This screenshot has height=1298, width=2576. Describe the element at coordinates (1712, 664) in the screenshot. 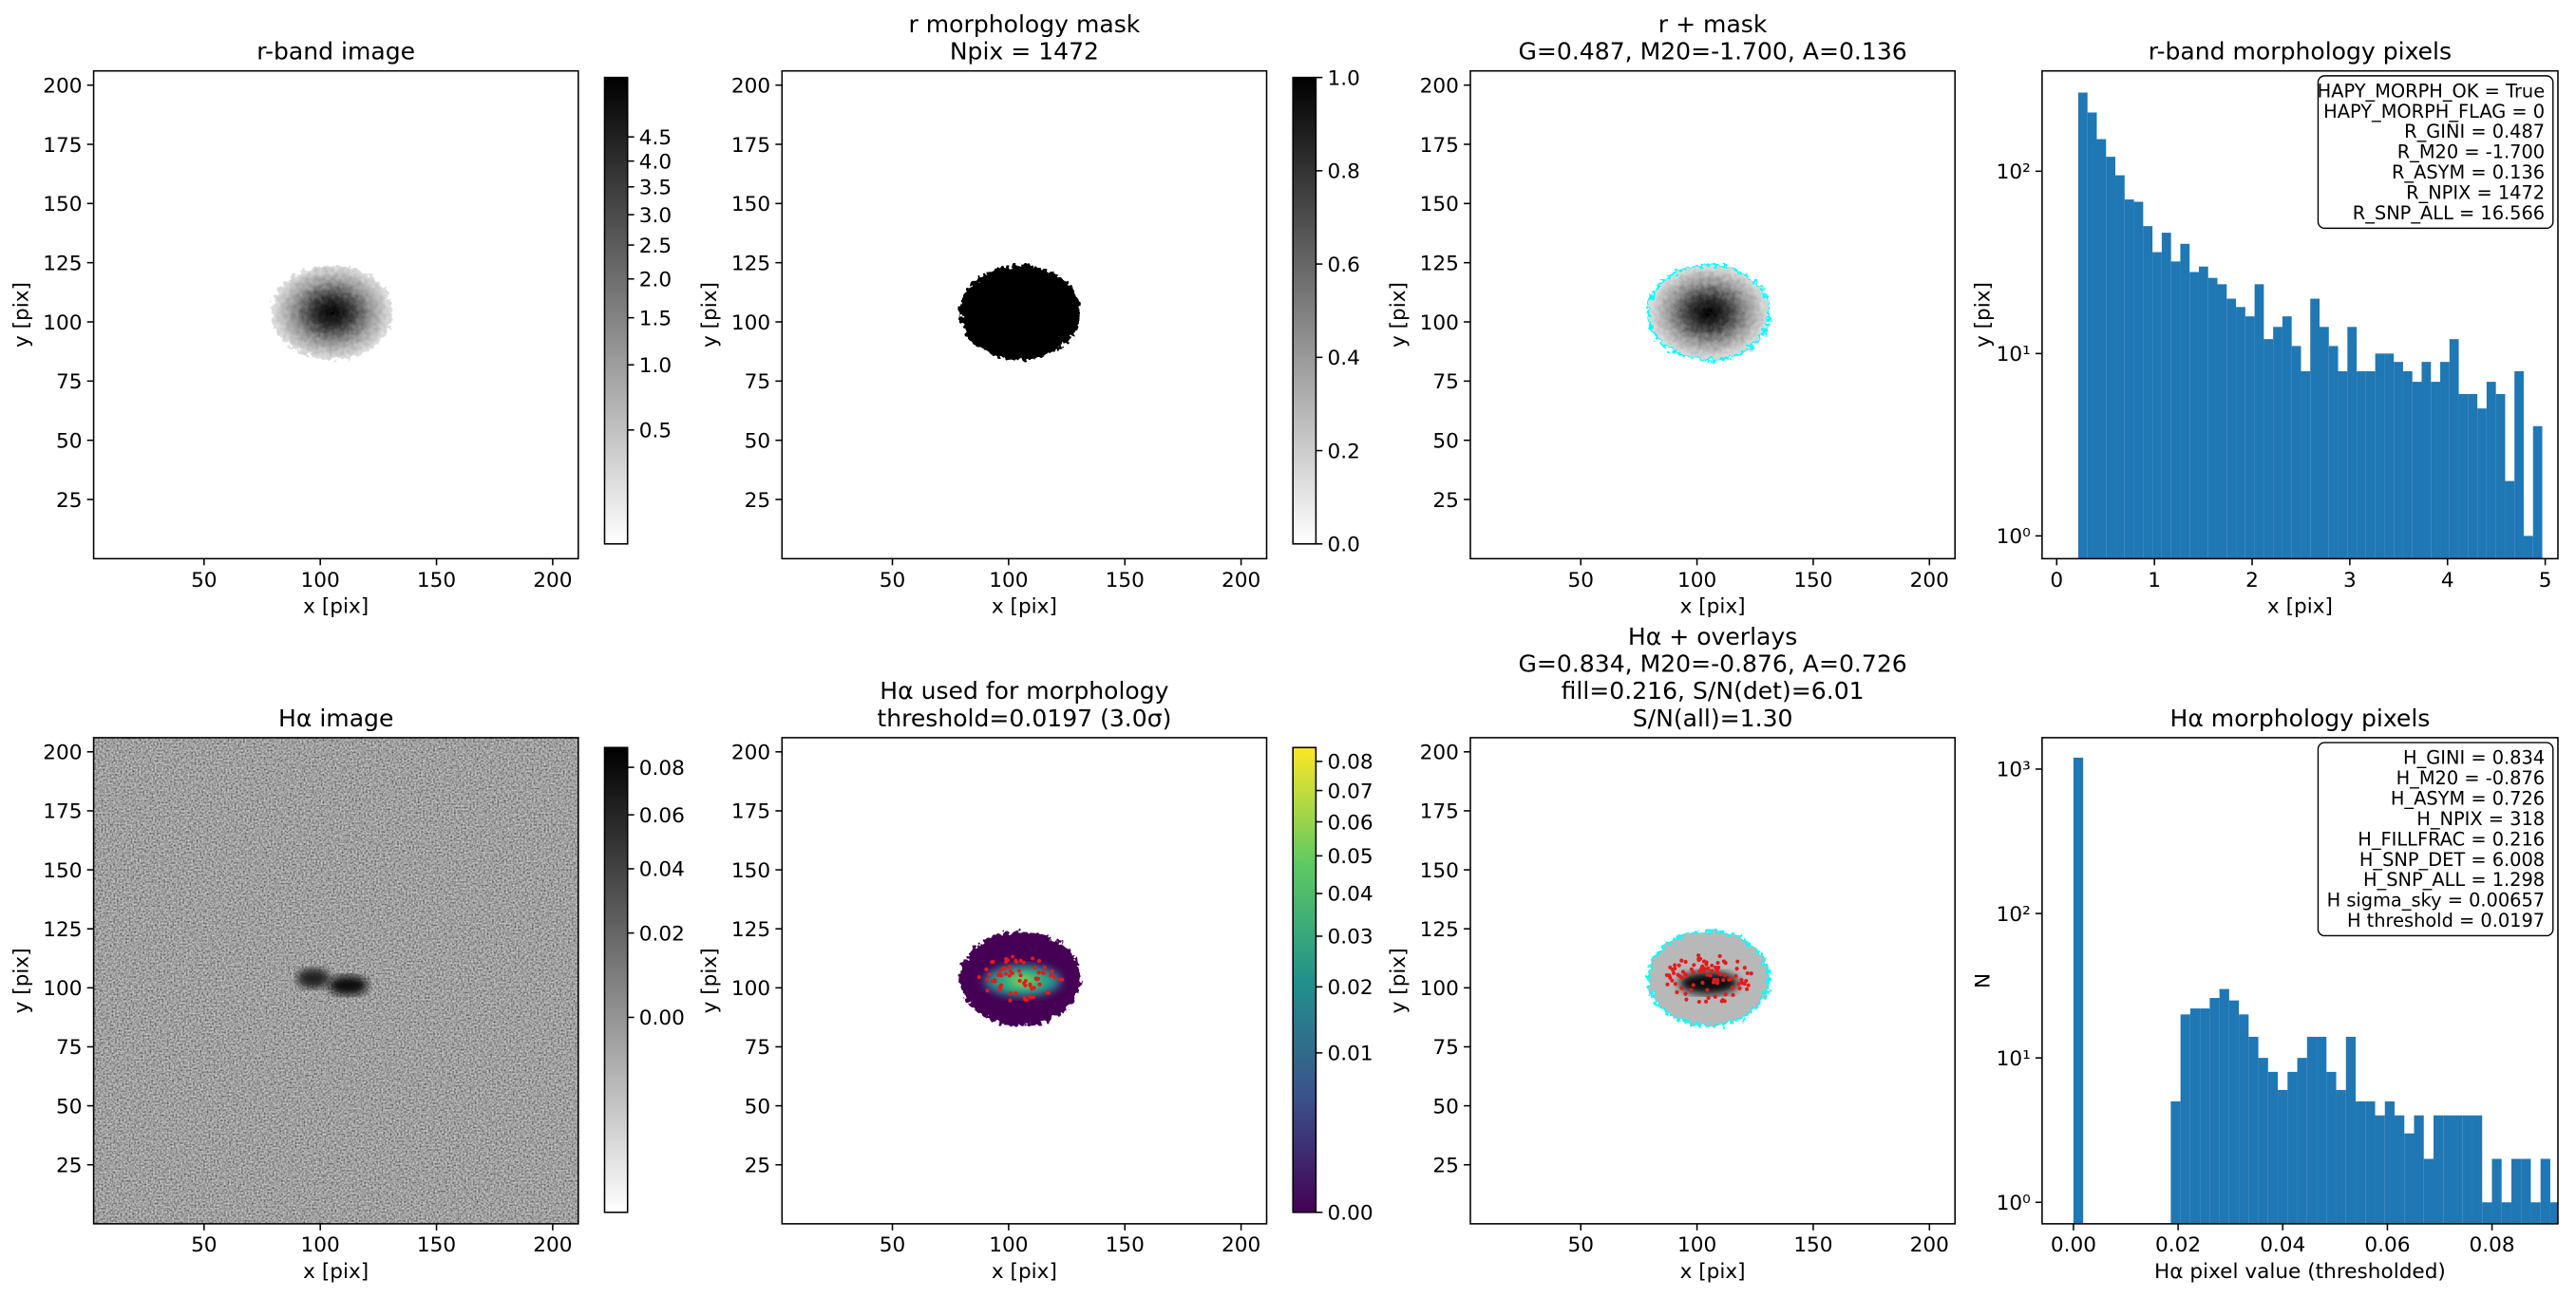

I see `chart-title: G=0.834, M20=-0.876, A=0.726` at that location.